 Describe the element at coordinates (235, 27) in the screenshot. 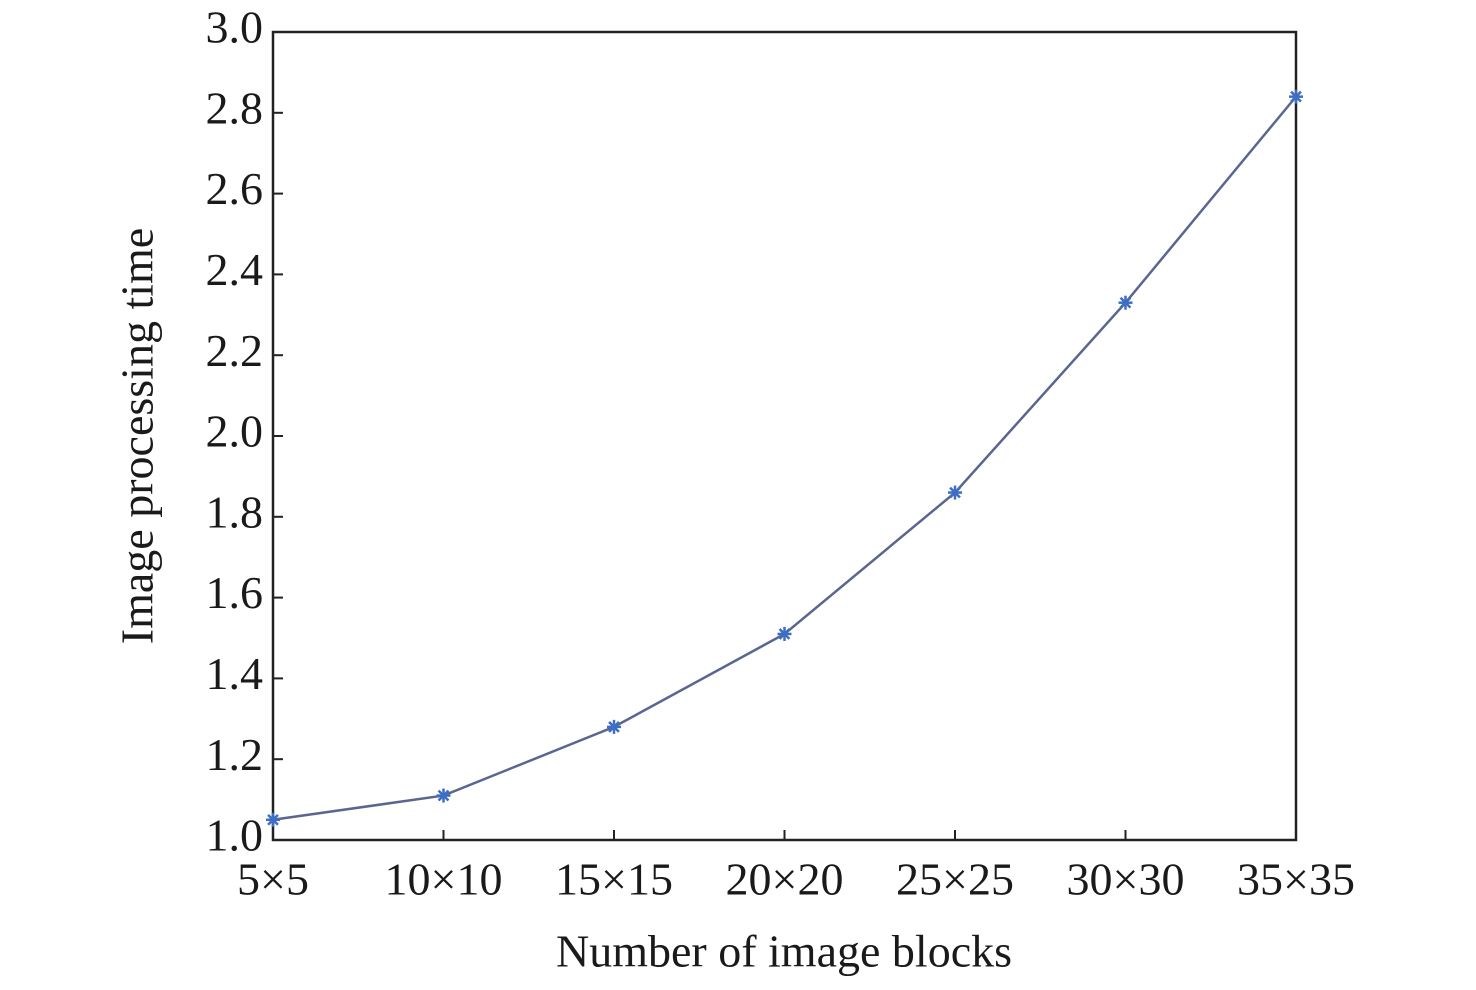

I see `y-tick-label: 3.0` at that location.